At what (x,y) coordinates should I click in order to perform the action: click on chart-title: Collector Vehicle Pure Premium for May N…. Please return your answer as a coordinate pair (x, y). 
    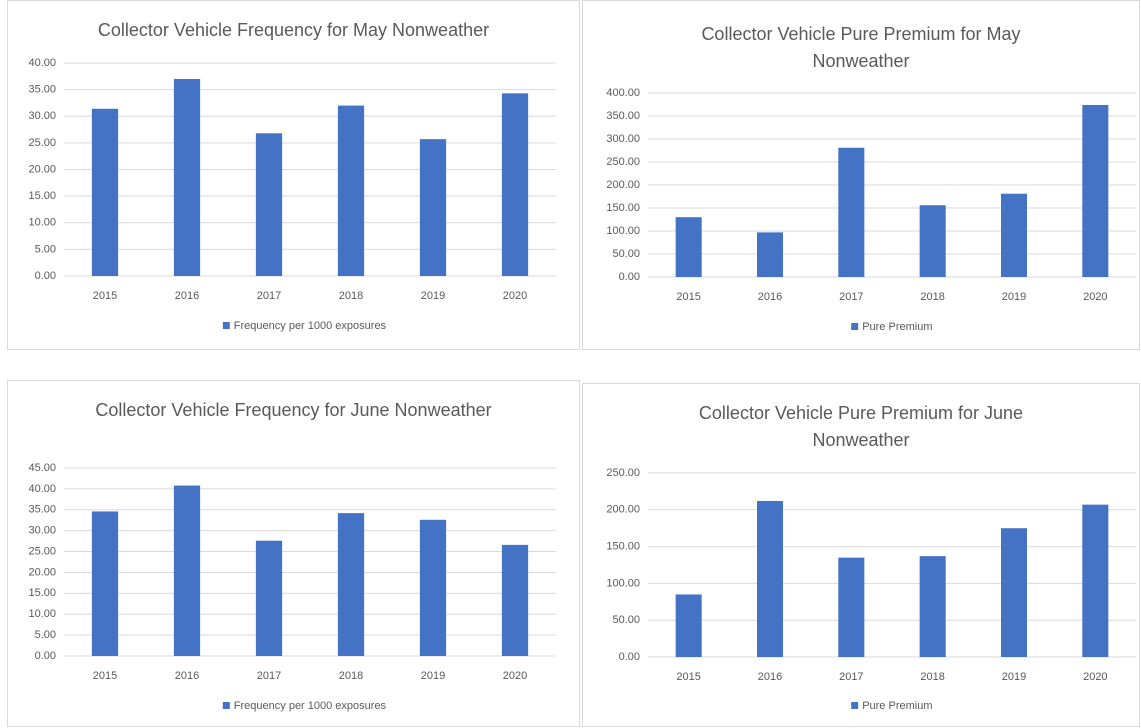
    Looking at the image, I should click on (861, 47).